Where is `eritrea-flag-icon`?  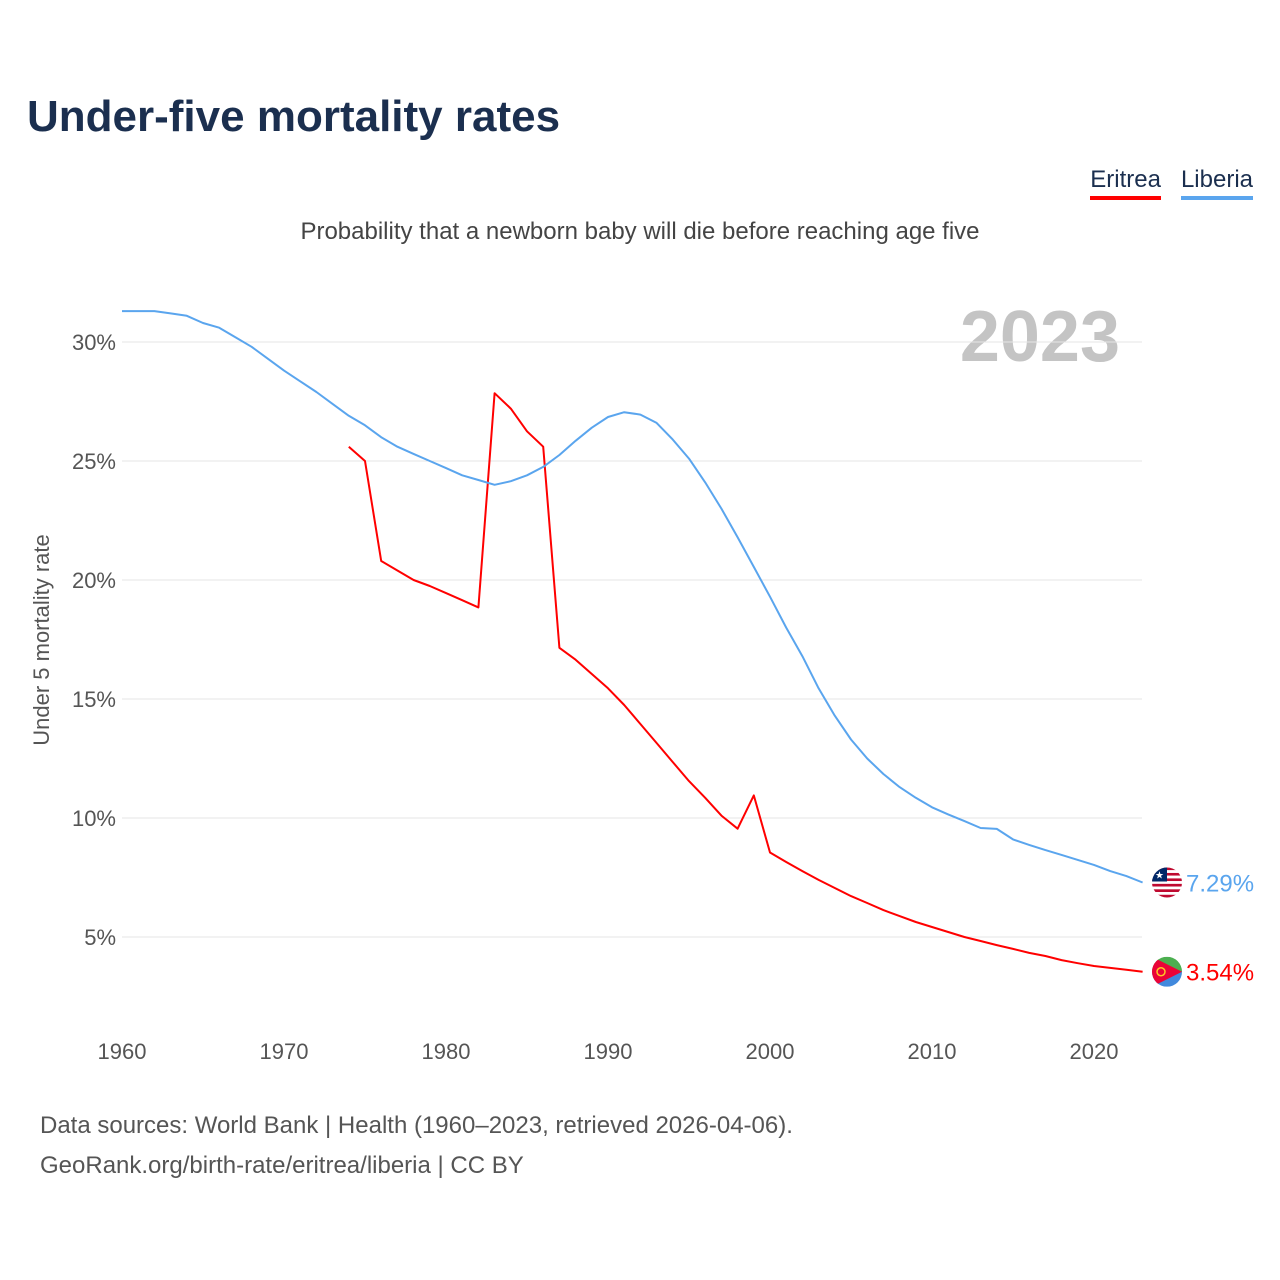
eritrea-flag-icon is located at coordinates (1167, 971).